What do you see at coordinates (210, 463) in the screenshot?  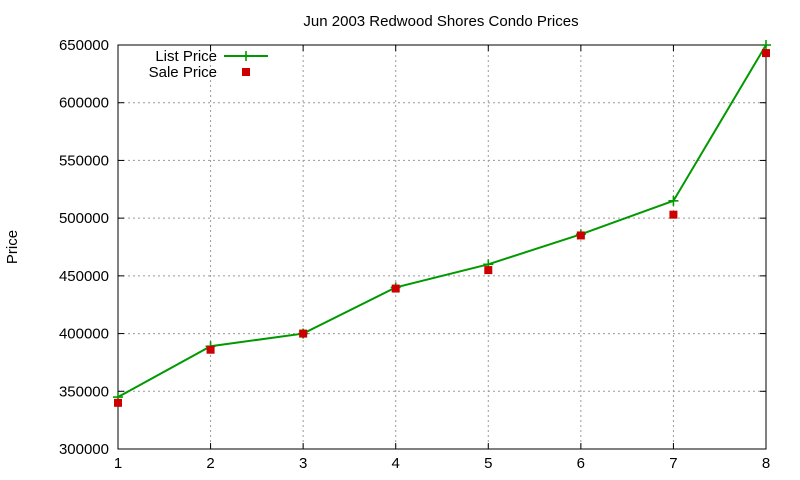 I see `x-tick-label: 2` at bounding box center [210, 463].